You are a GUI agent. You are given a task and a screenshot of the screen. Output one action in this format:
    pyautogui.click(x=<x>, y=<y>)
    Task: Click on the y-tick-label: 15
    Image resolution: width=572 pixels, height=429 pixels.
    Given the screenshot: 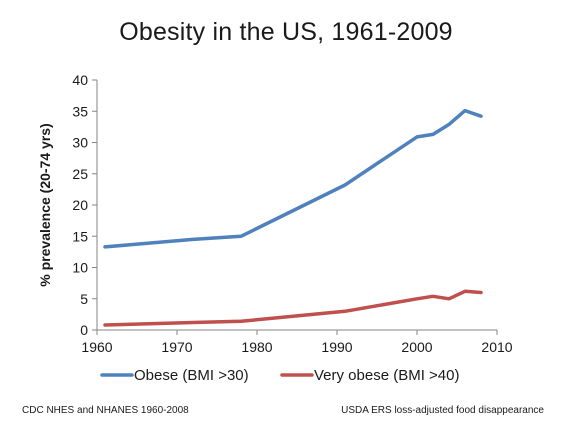 What is the action you would take?
    pyautogui.click(x=80, y=236)
    